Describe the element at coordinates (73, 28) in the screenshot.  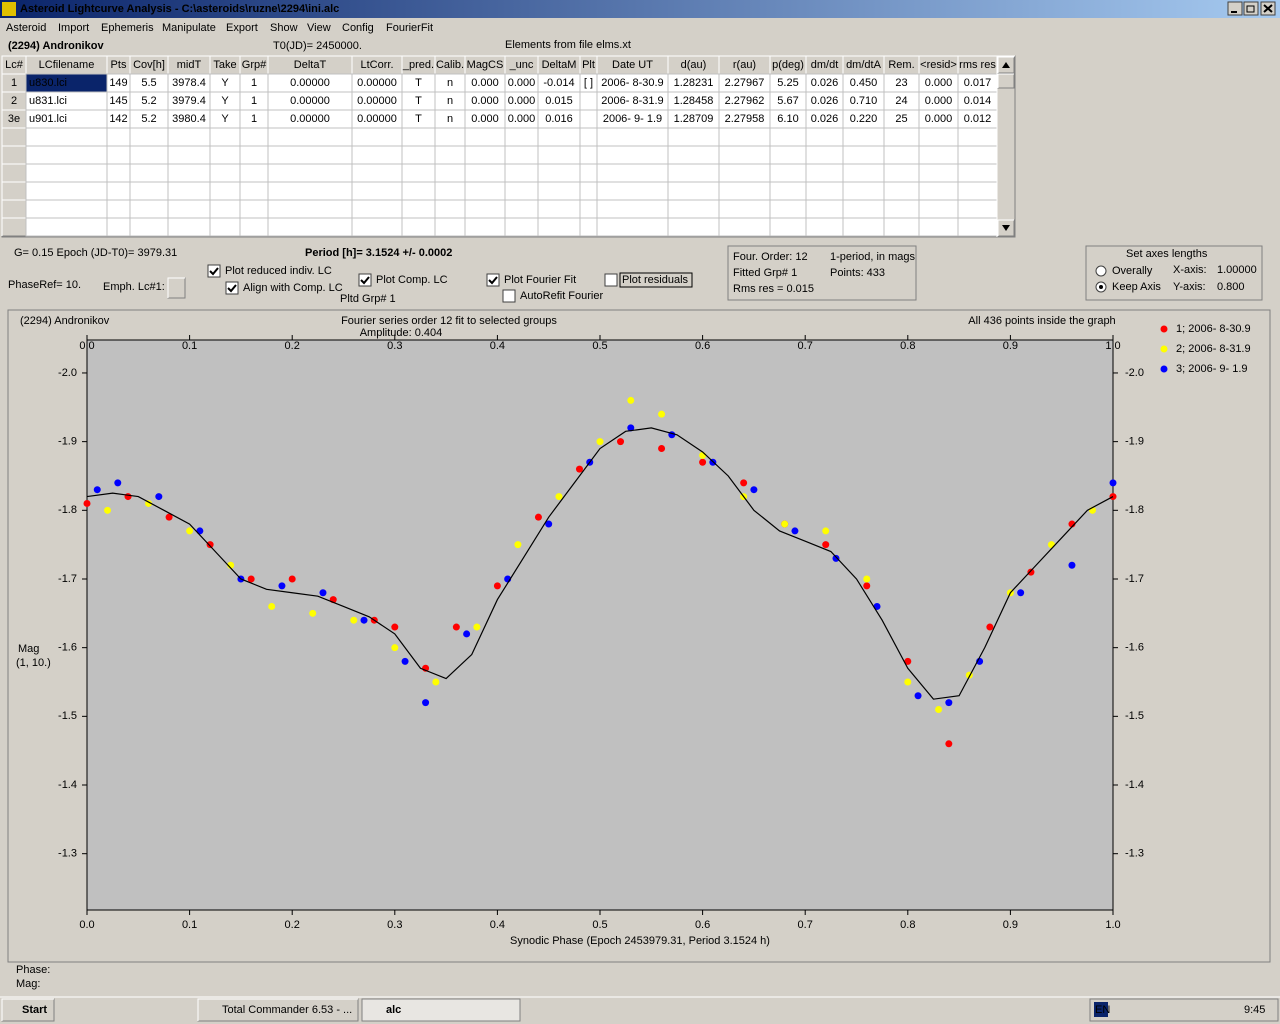
I see `menu-item: Import` at that location.